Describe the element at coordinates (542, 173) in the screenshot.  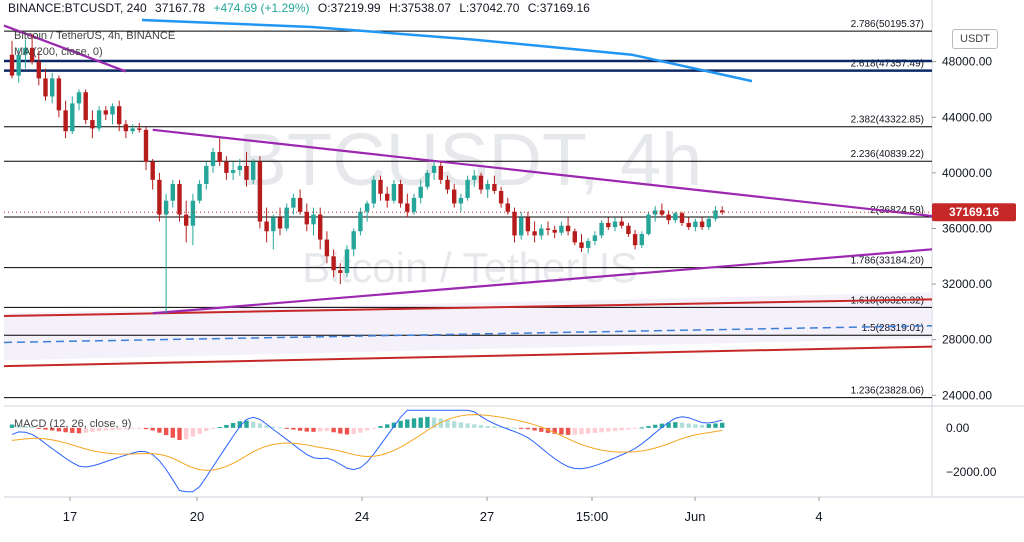
I see `trendline-upper` at that location.